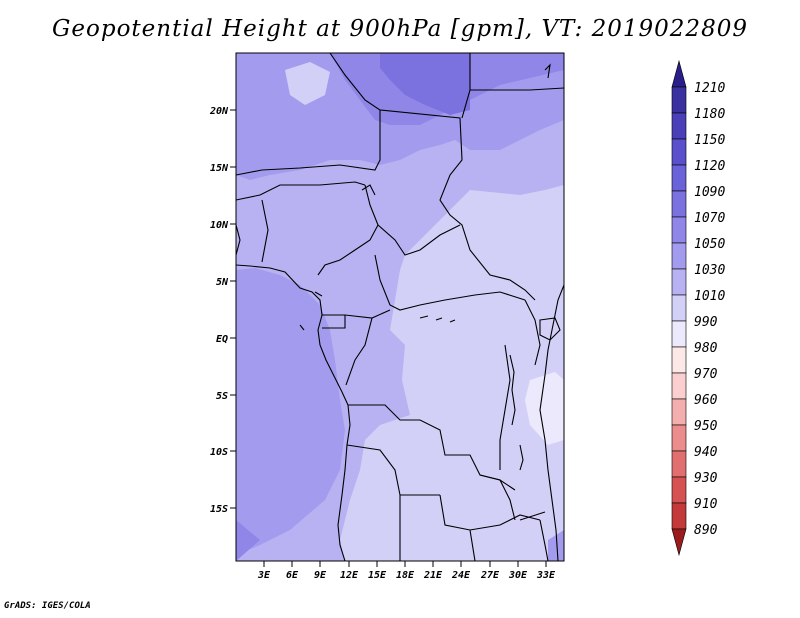 The width and height of the screenshot is (800, 618). I want to click on lon-tick-label: 24E, so click(461, 575).